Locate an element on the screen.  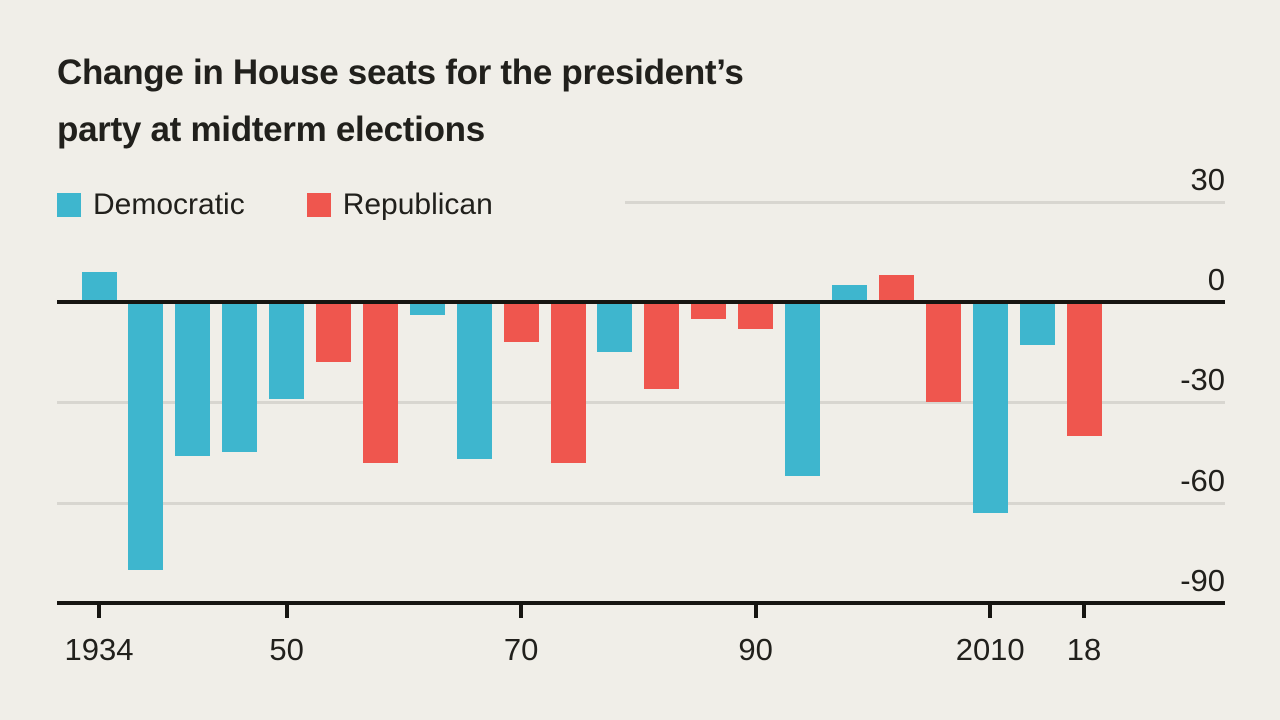
zero-baseline is located at coordinates (641, 302).